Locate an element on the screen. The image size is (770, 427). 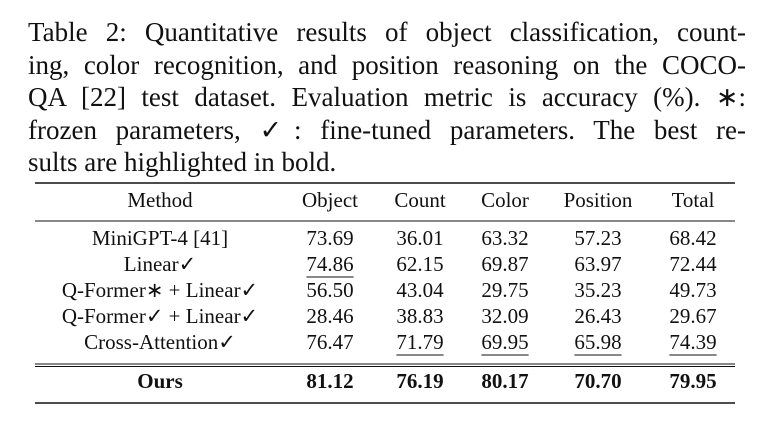
value-cell: 29.67 is located at coordinates (692, 316).